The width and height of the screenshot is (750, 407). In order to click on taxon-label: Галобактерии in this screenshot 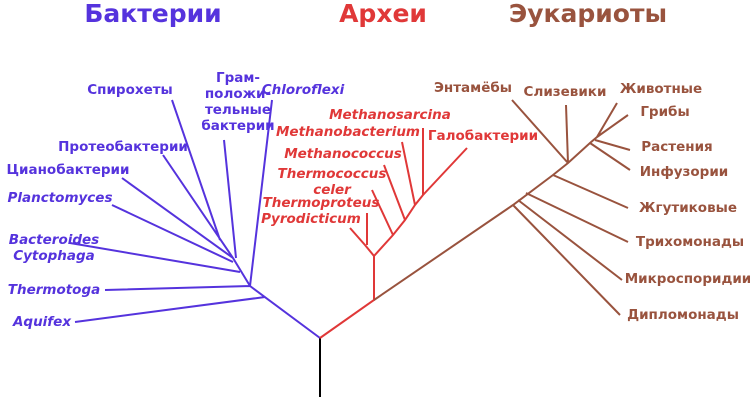, I will do `click(483, 136)`.